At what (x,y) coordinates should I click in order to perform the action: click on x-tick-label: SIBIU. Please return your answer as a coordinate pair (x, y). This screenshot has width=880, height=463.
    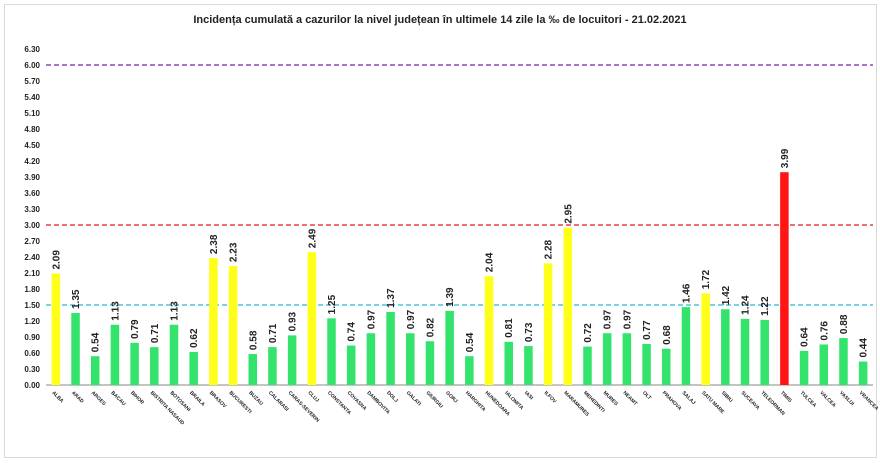
    Looking at the image, I should click on (727, 397).